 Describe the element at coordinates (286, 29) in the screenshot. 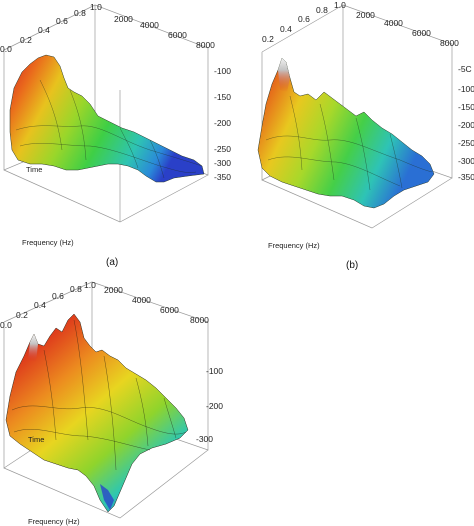

I see `panel-b-y-tick: 0.4` at that location.